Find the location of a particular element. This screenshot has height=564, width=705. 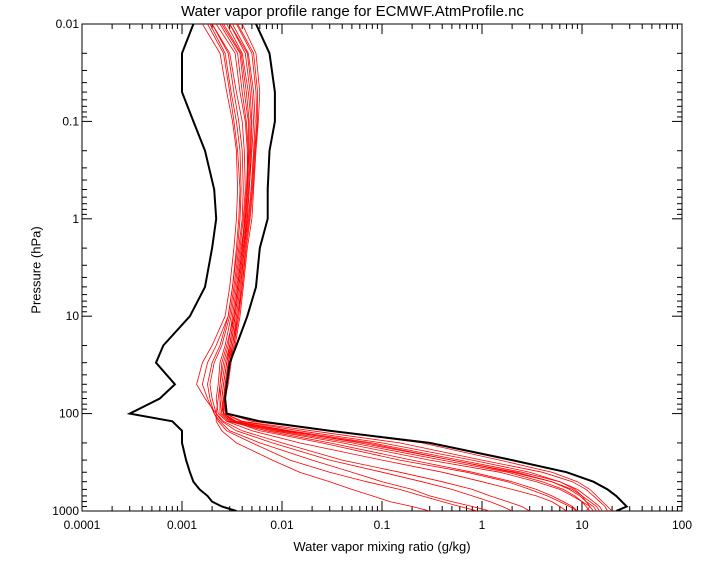

y-tick-label: 1000 is located at coordinates (65, 511).